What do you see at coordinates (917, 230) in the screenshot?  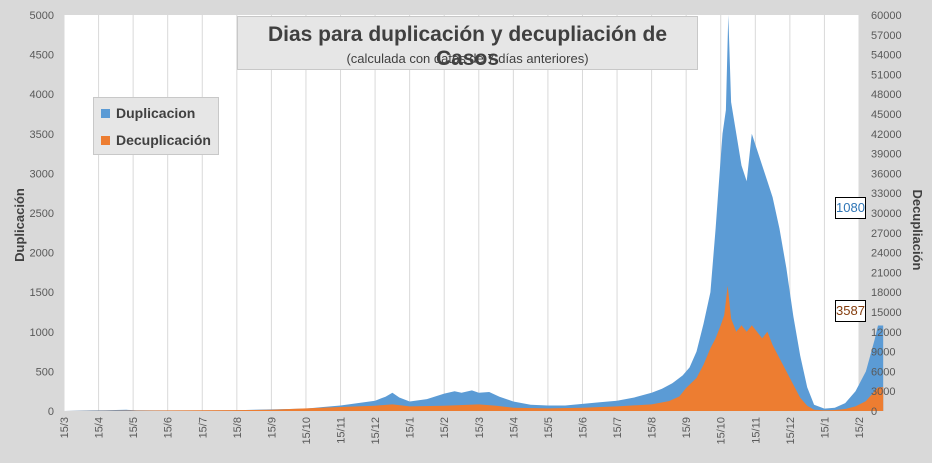 I see `y2-axis-title: Decupliación` at bounding box center [917, 230].